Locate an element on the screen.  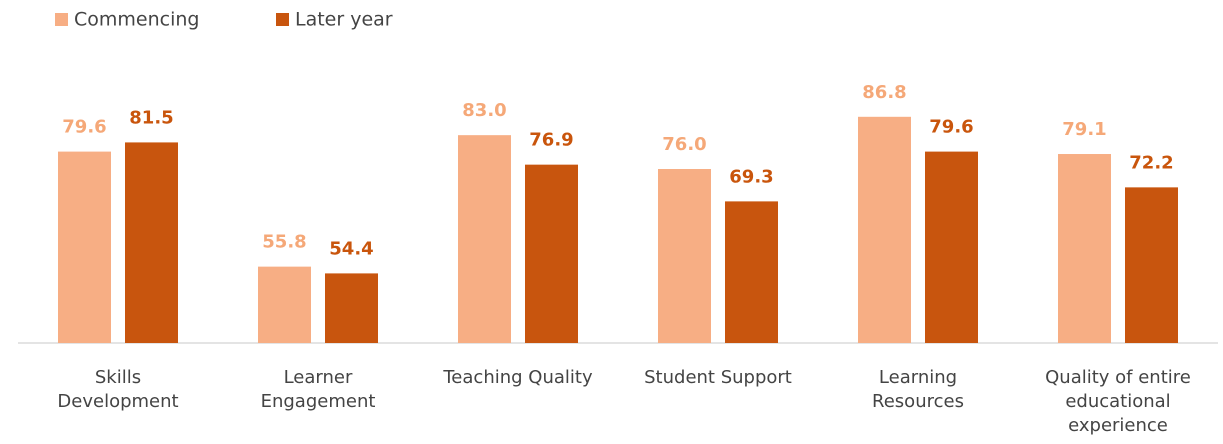
x-tick-line: experience is located at coordinates (1118, 425).